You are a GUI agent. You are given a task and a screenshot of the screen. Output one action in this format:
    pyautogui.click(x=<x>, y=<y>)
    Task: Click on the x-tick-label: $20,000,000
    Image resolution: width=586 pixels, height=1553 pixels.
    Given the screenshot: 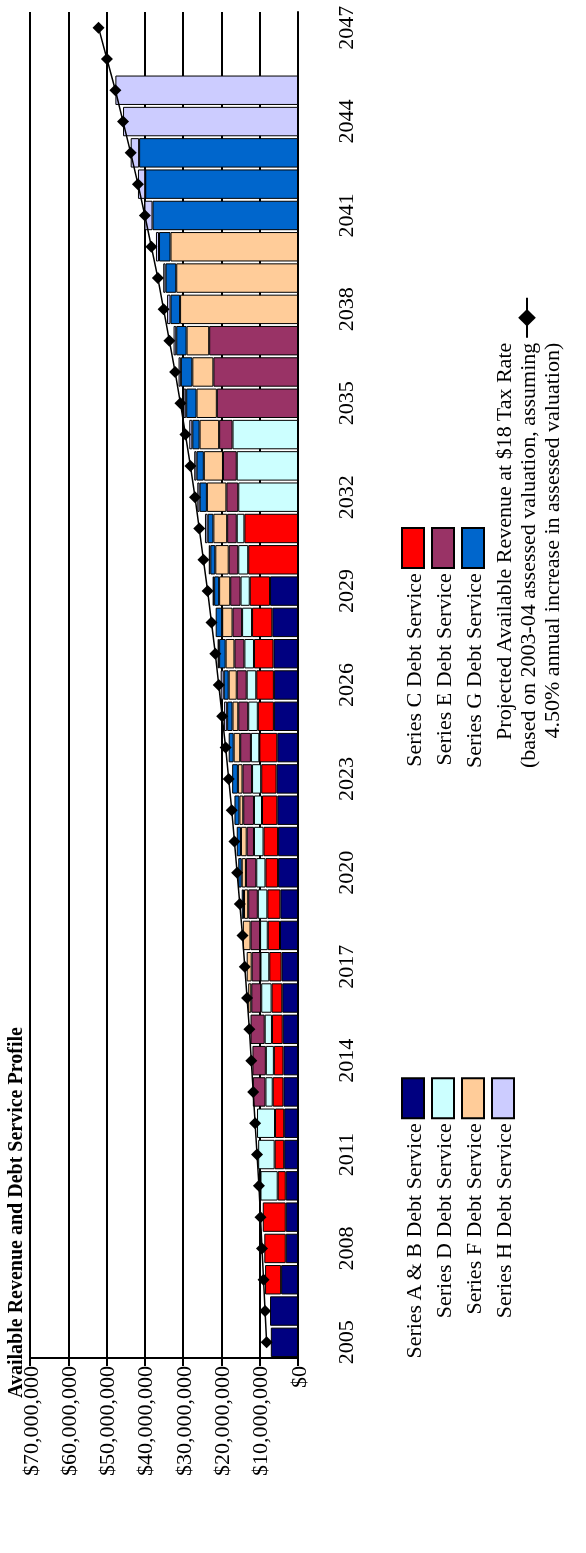 What is the action you would take?
    pyautogui.click(x=221, y=1421)
    